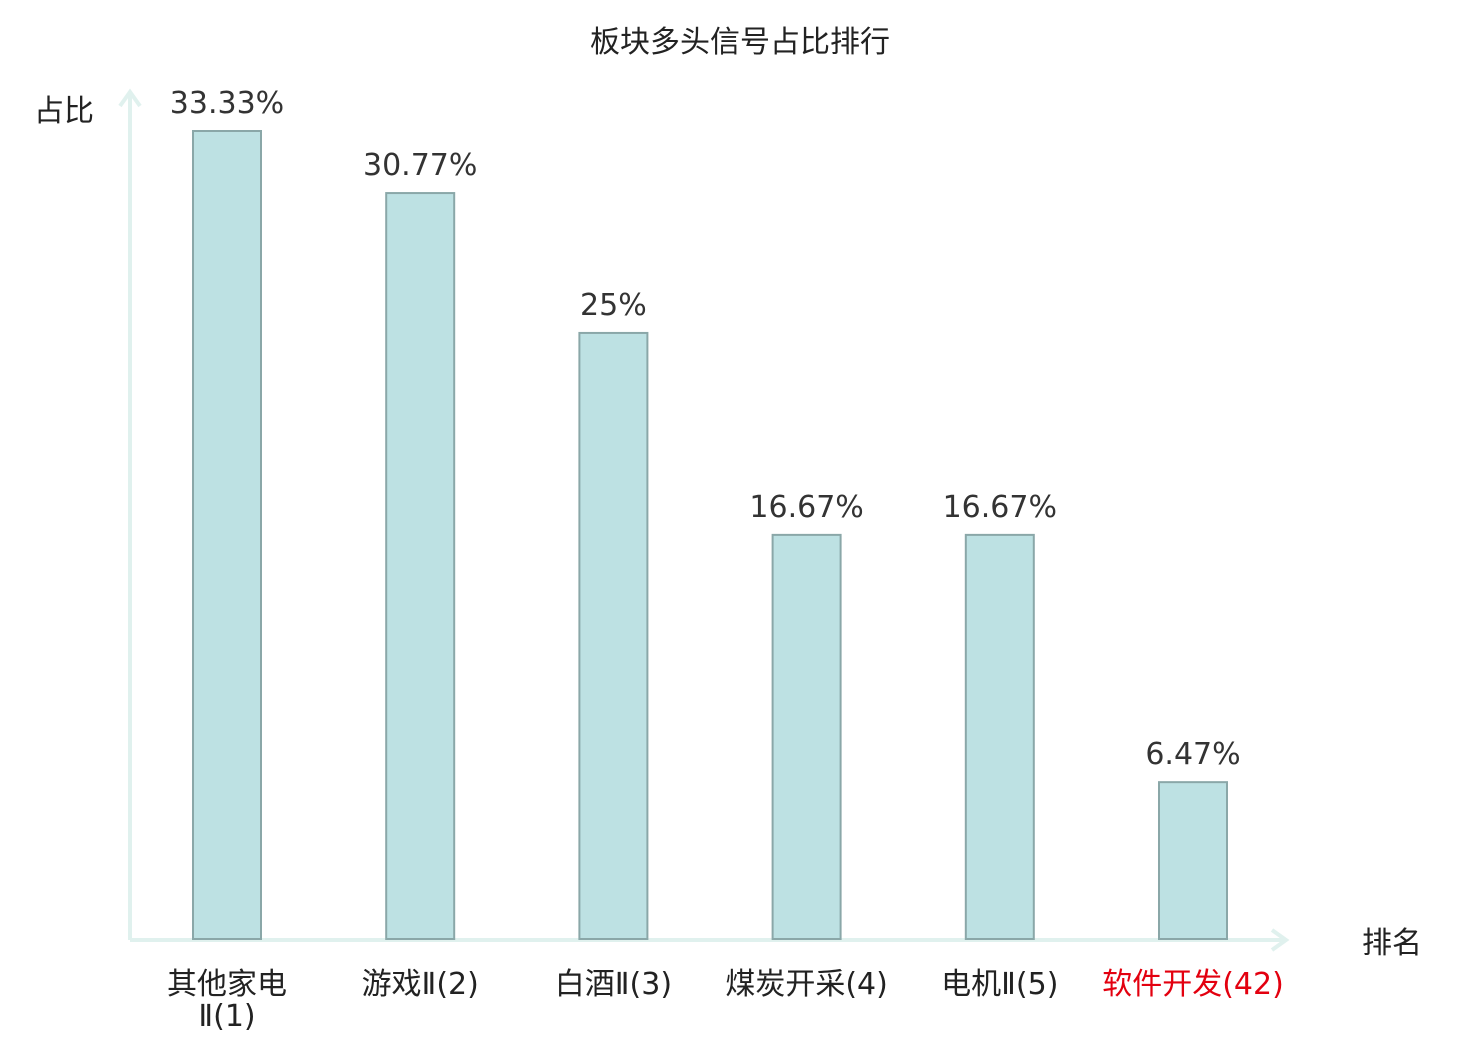 Image resolution: width=1480 pixels, height=1040 pixels. I want to click on category-label: 游戏Ⅱ(2), so click(420, 984).